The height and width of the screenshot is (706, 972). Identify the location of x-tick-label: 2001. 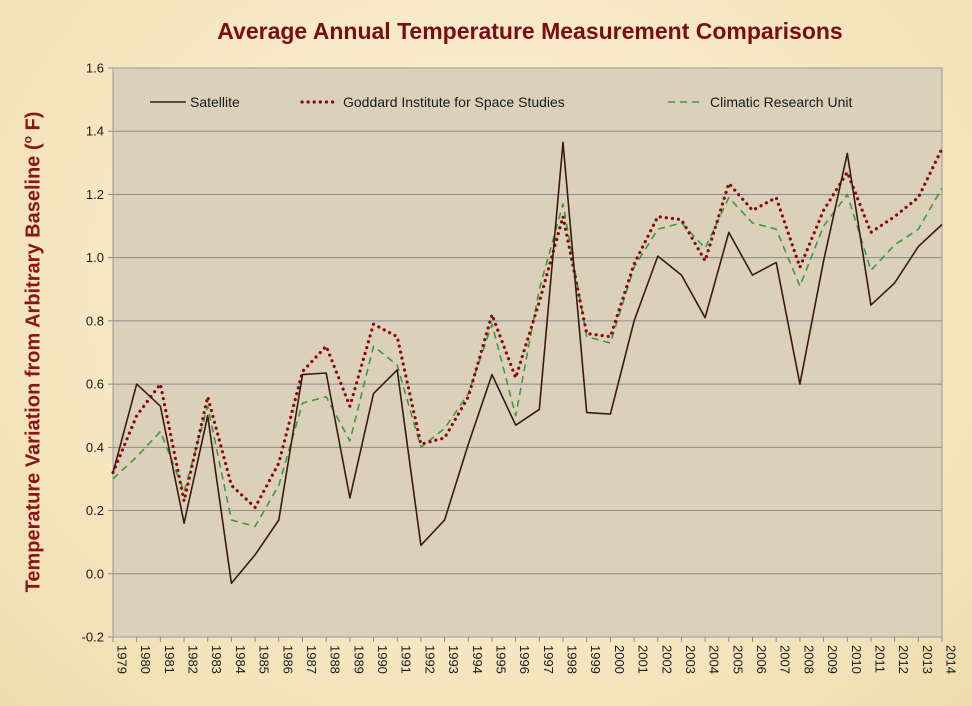
(643, 659).